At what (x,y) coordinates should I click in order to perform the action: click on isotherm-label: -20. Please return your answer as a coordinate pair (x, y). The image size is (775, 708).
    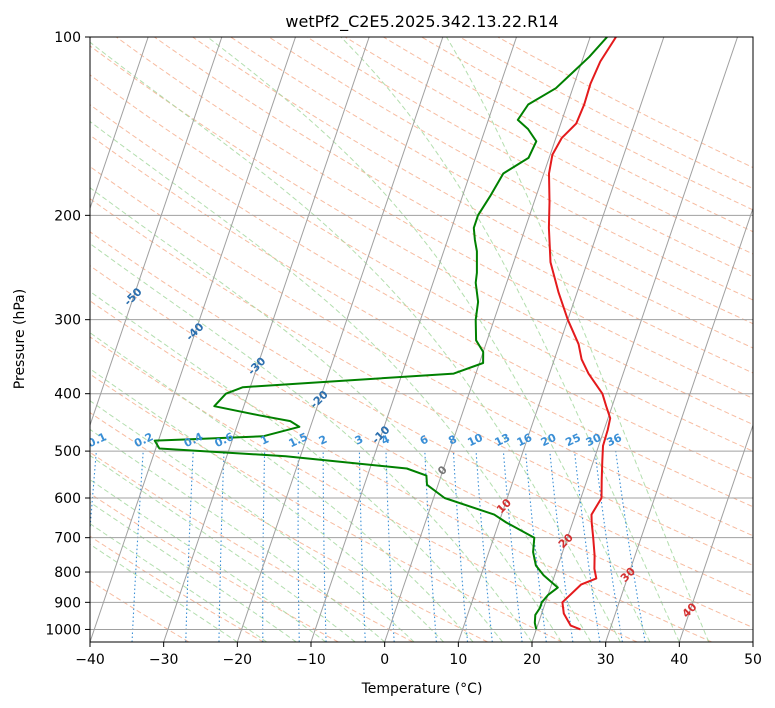
    Looking at the image, I should click on (319, 399).